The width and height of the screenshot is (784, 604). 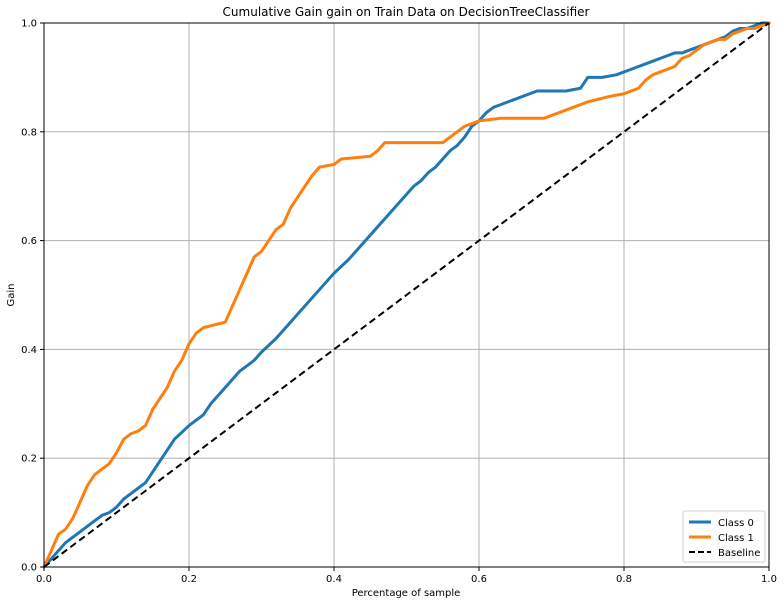 I want to click on y-axis-label: Gain, so click(x=11, y=295).